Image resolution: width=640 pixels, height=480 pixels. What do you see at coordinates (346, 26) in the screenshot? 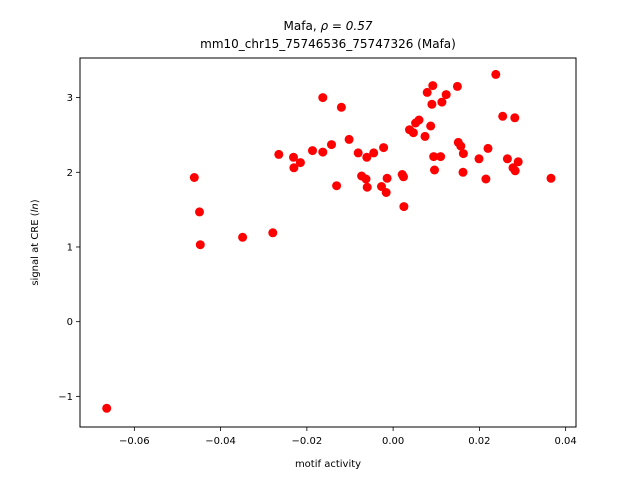
I see `title-rho: ρ = 0.57` at bounding box center [346, 26].